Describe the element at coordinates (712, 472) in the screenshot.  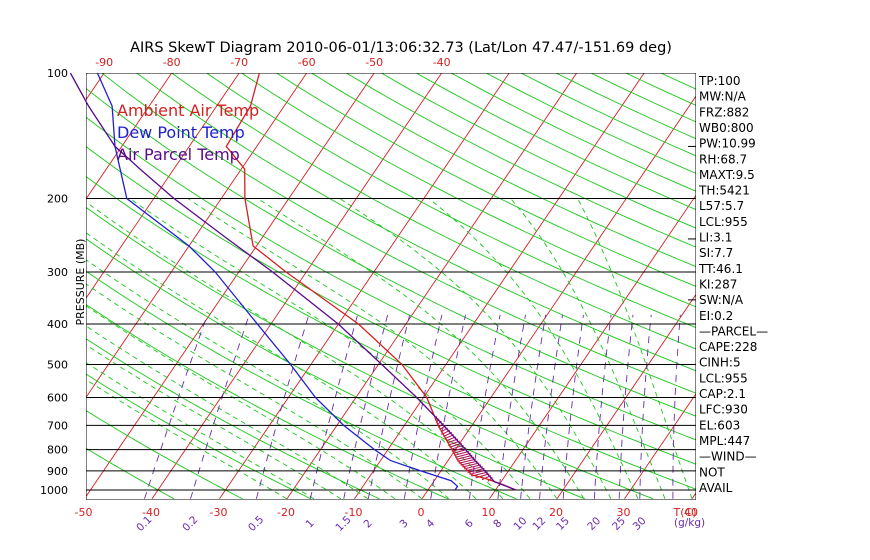
I see `index-entry: NOT` at that location.